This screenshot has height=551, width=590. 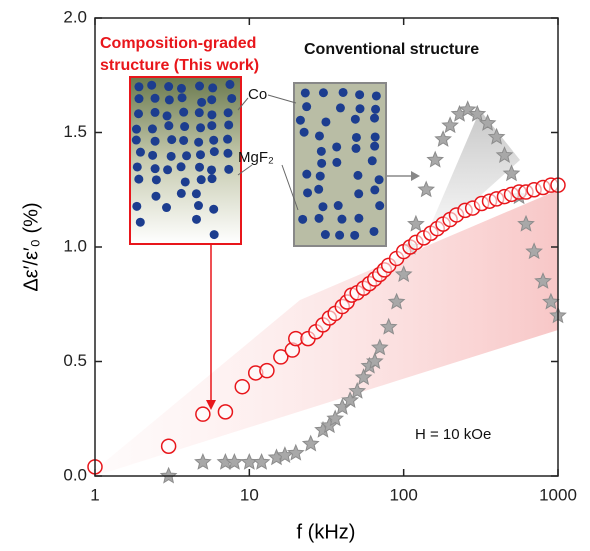 I want to click on arrow-head, so click(x=211, y=405).